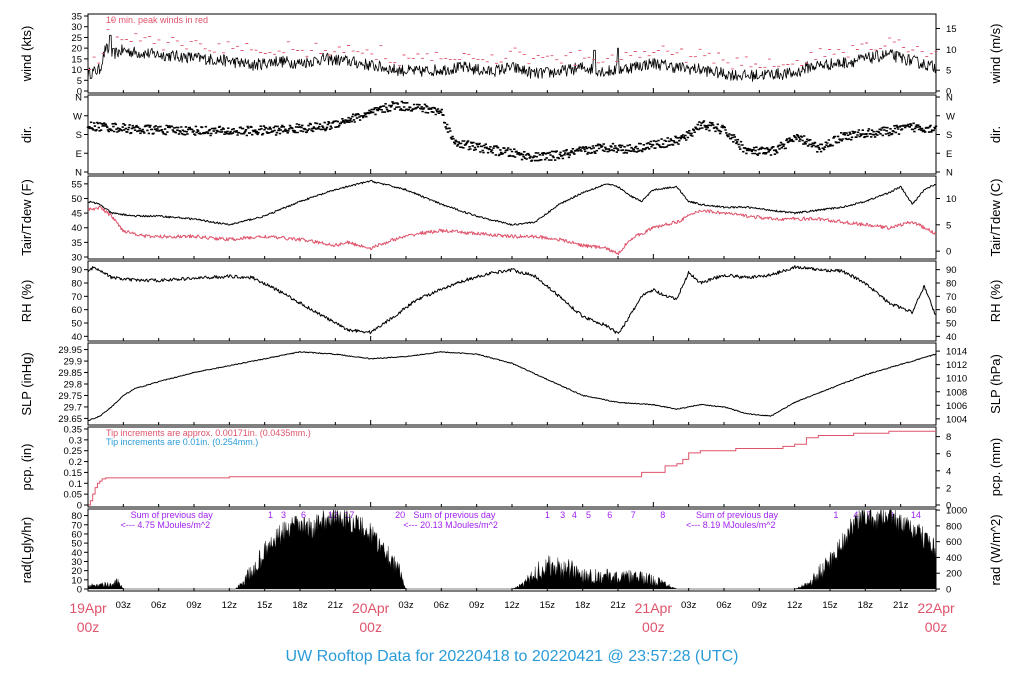 The height and width of the screenshot is (700, 1024). I want to click on ytick-label-left-pcp: 0.2, so click(75, 462).